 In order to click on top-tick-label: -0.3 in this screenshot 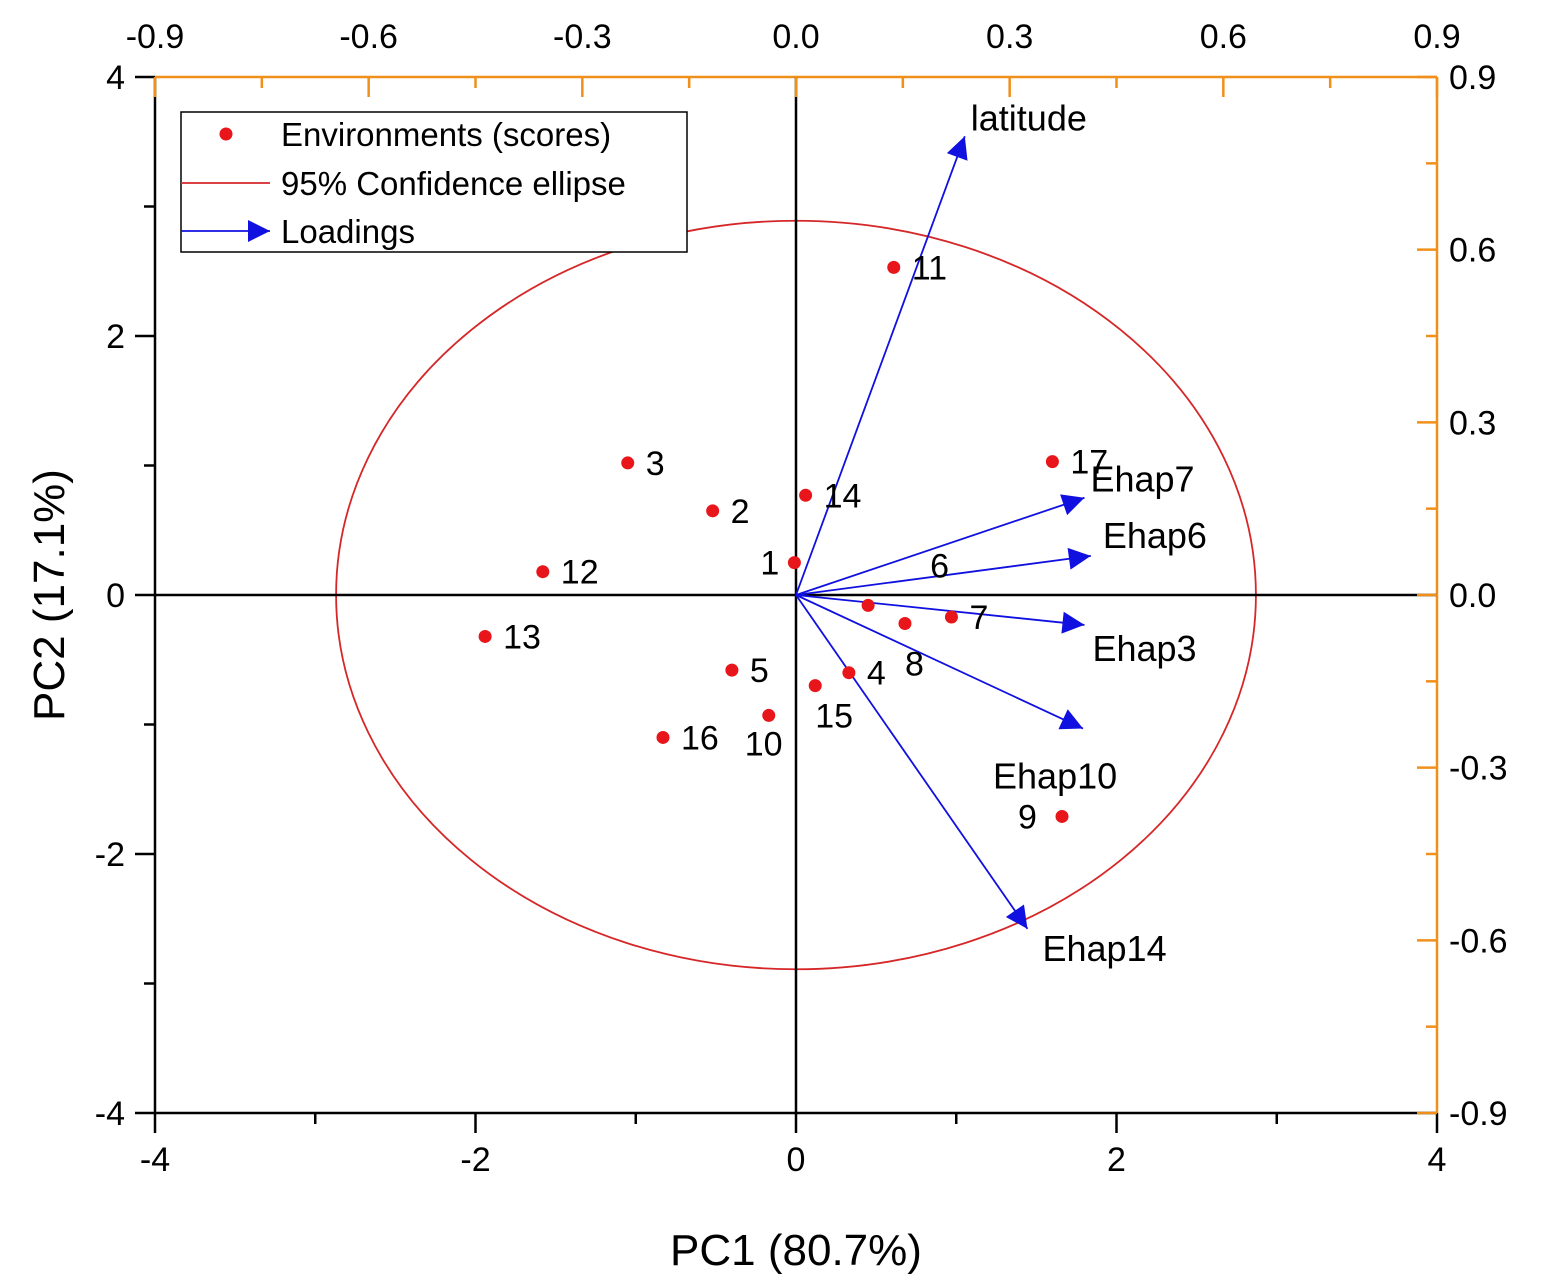, I will do `click(582, 37)`.